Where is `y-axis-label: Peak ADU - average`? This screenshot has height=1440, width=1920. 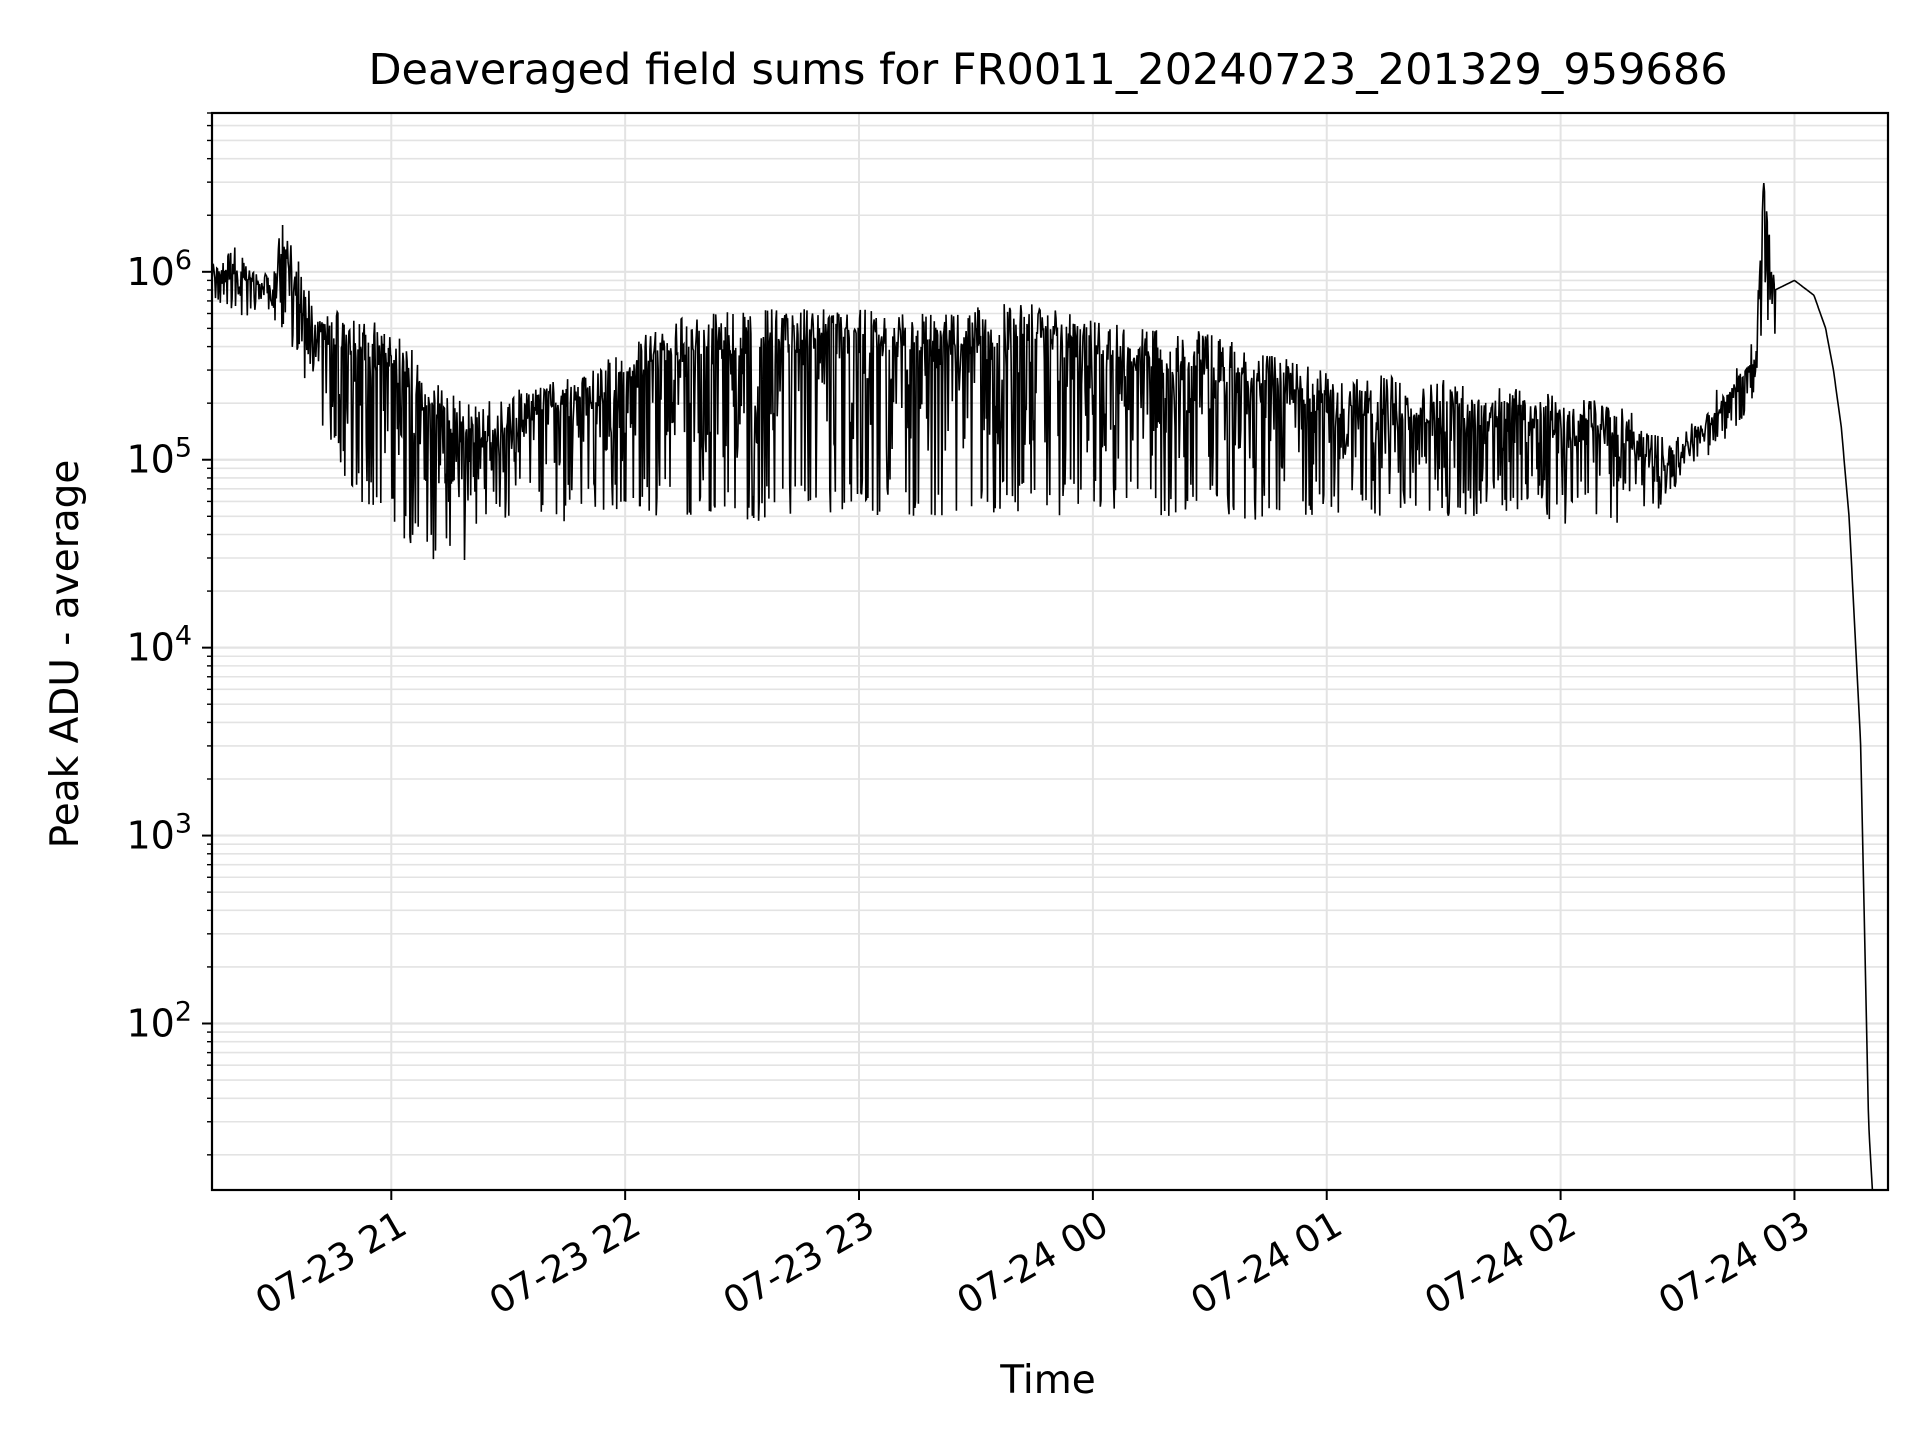 y-axis-label: Peak ADU - average is located at coordinates (65, 654).